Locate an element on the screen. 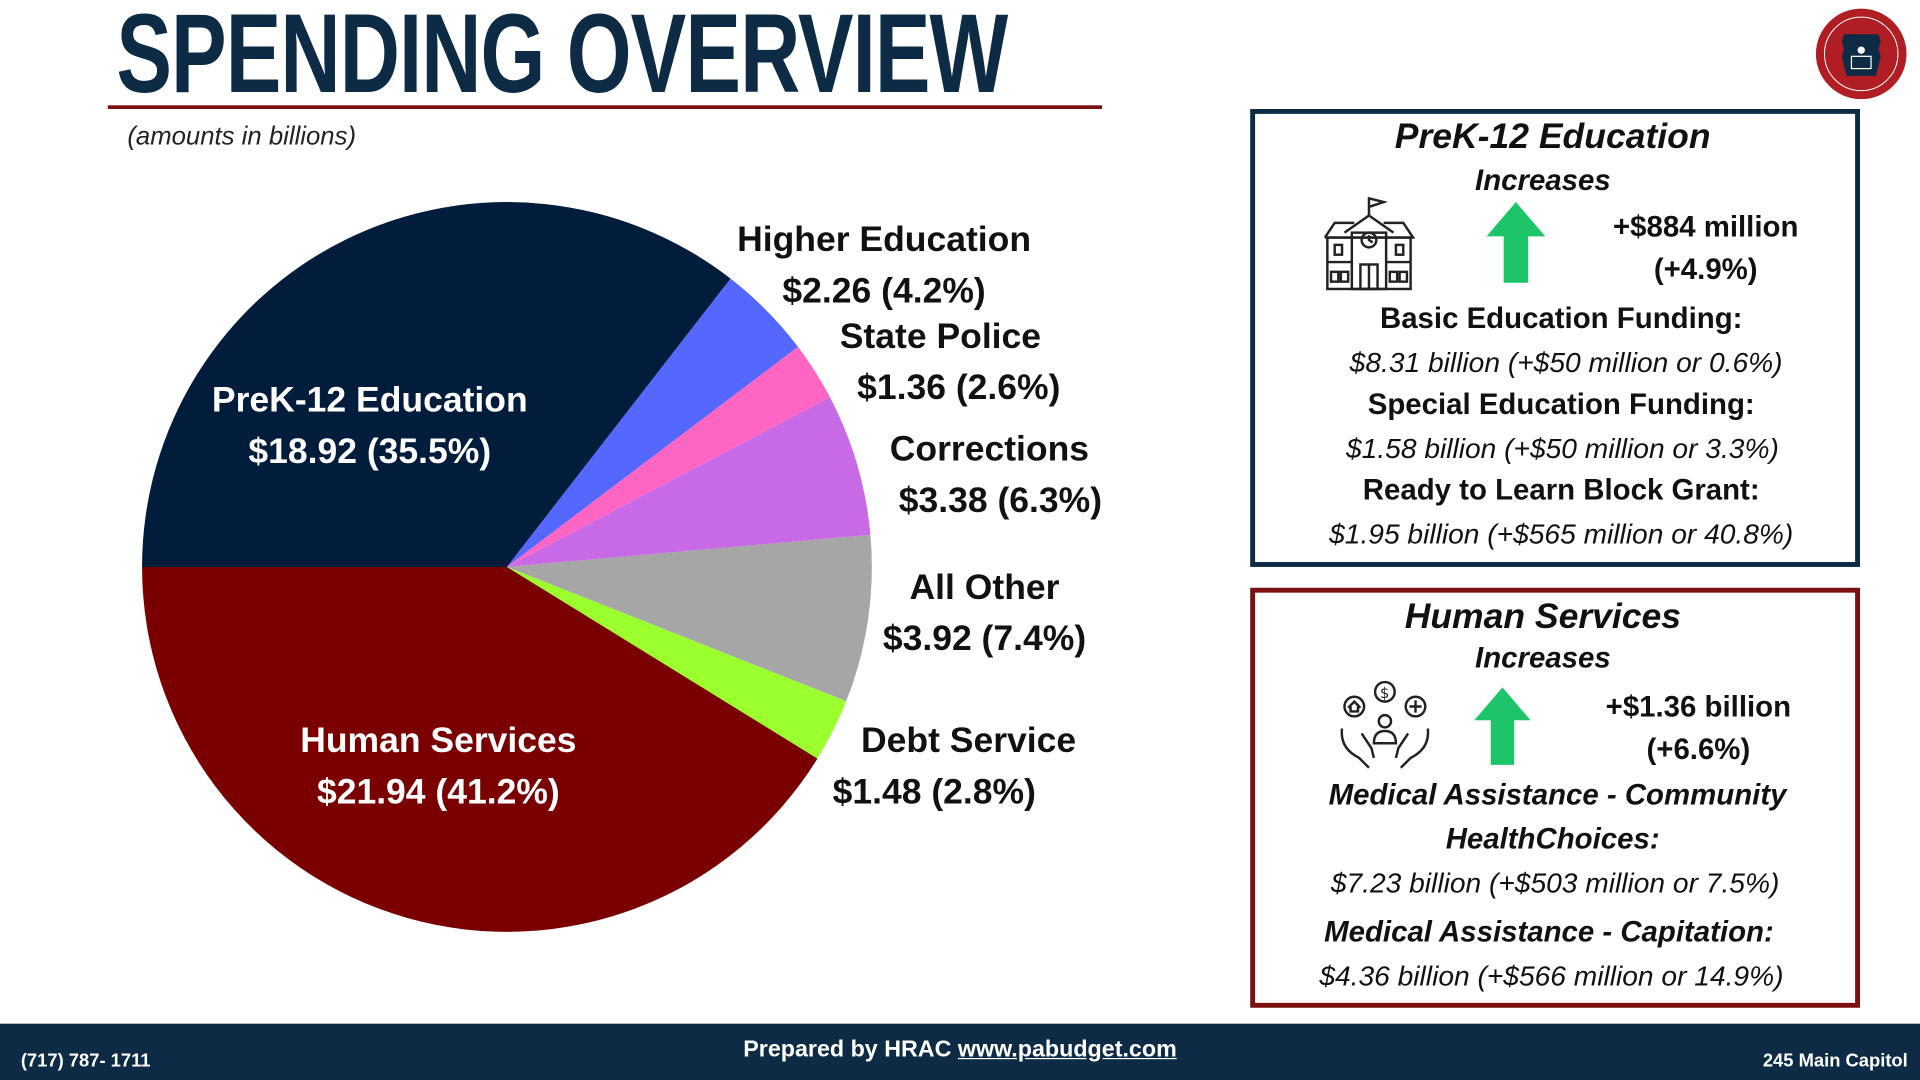  footer-address: 245 Main Capitol is located at coordinates (1835, 1061).